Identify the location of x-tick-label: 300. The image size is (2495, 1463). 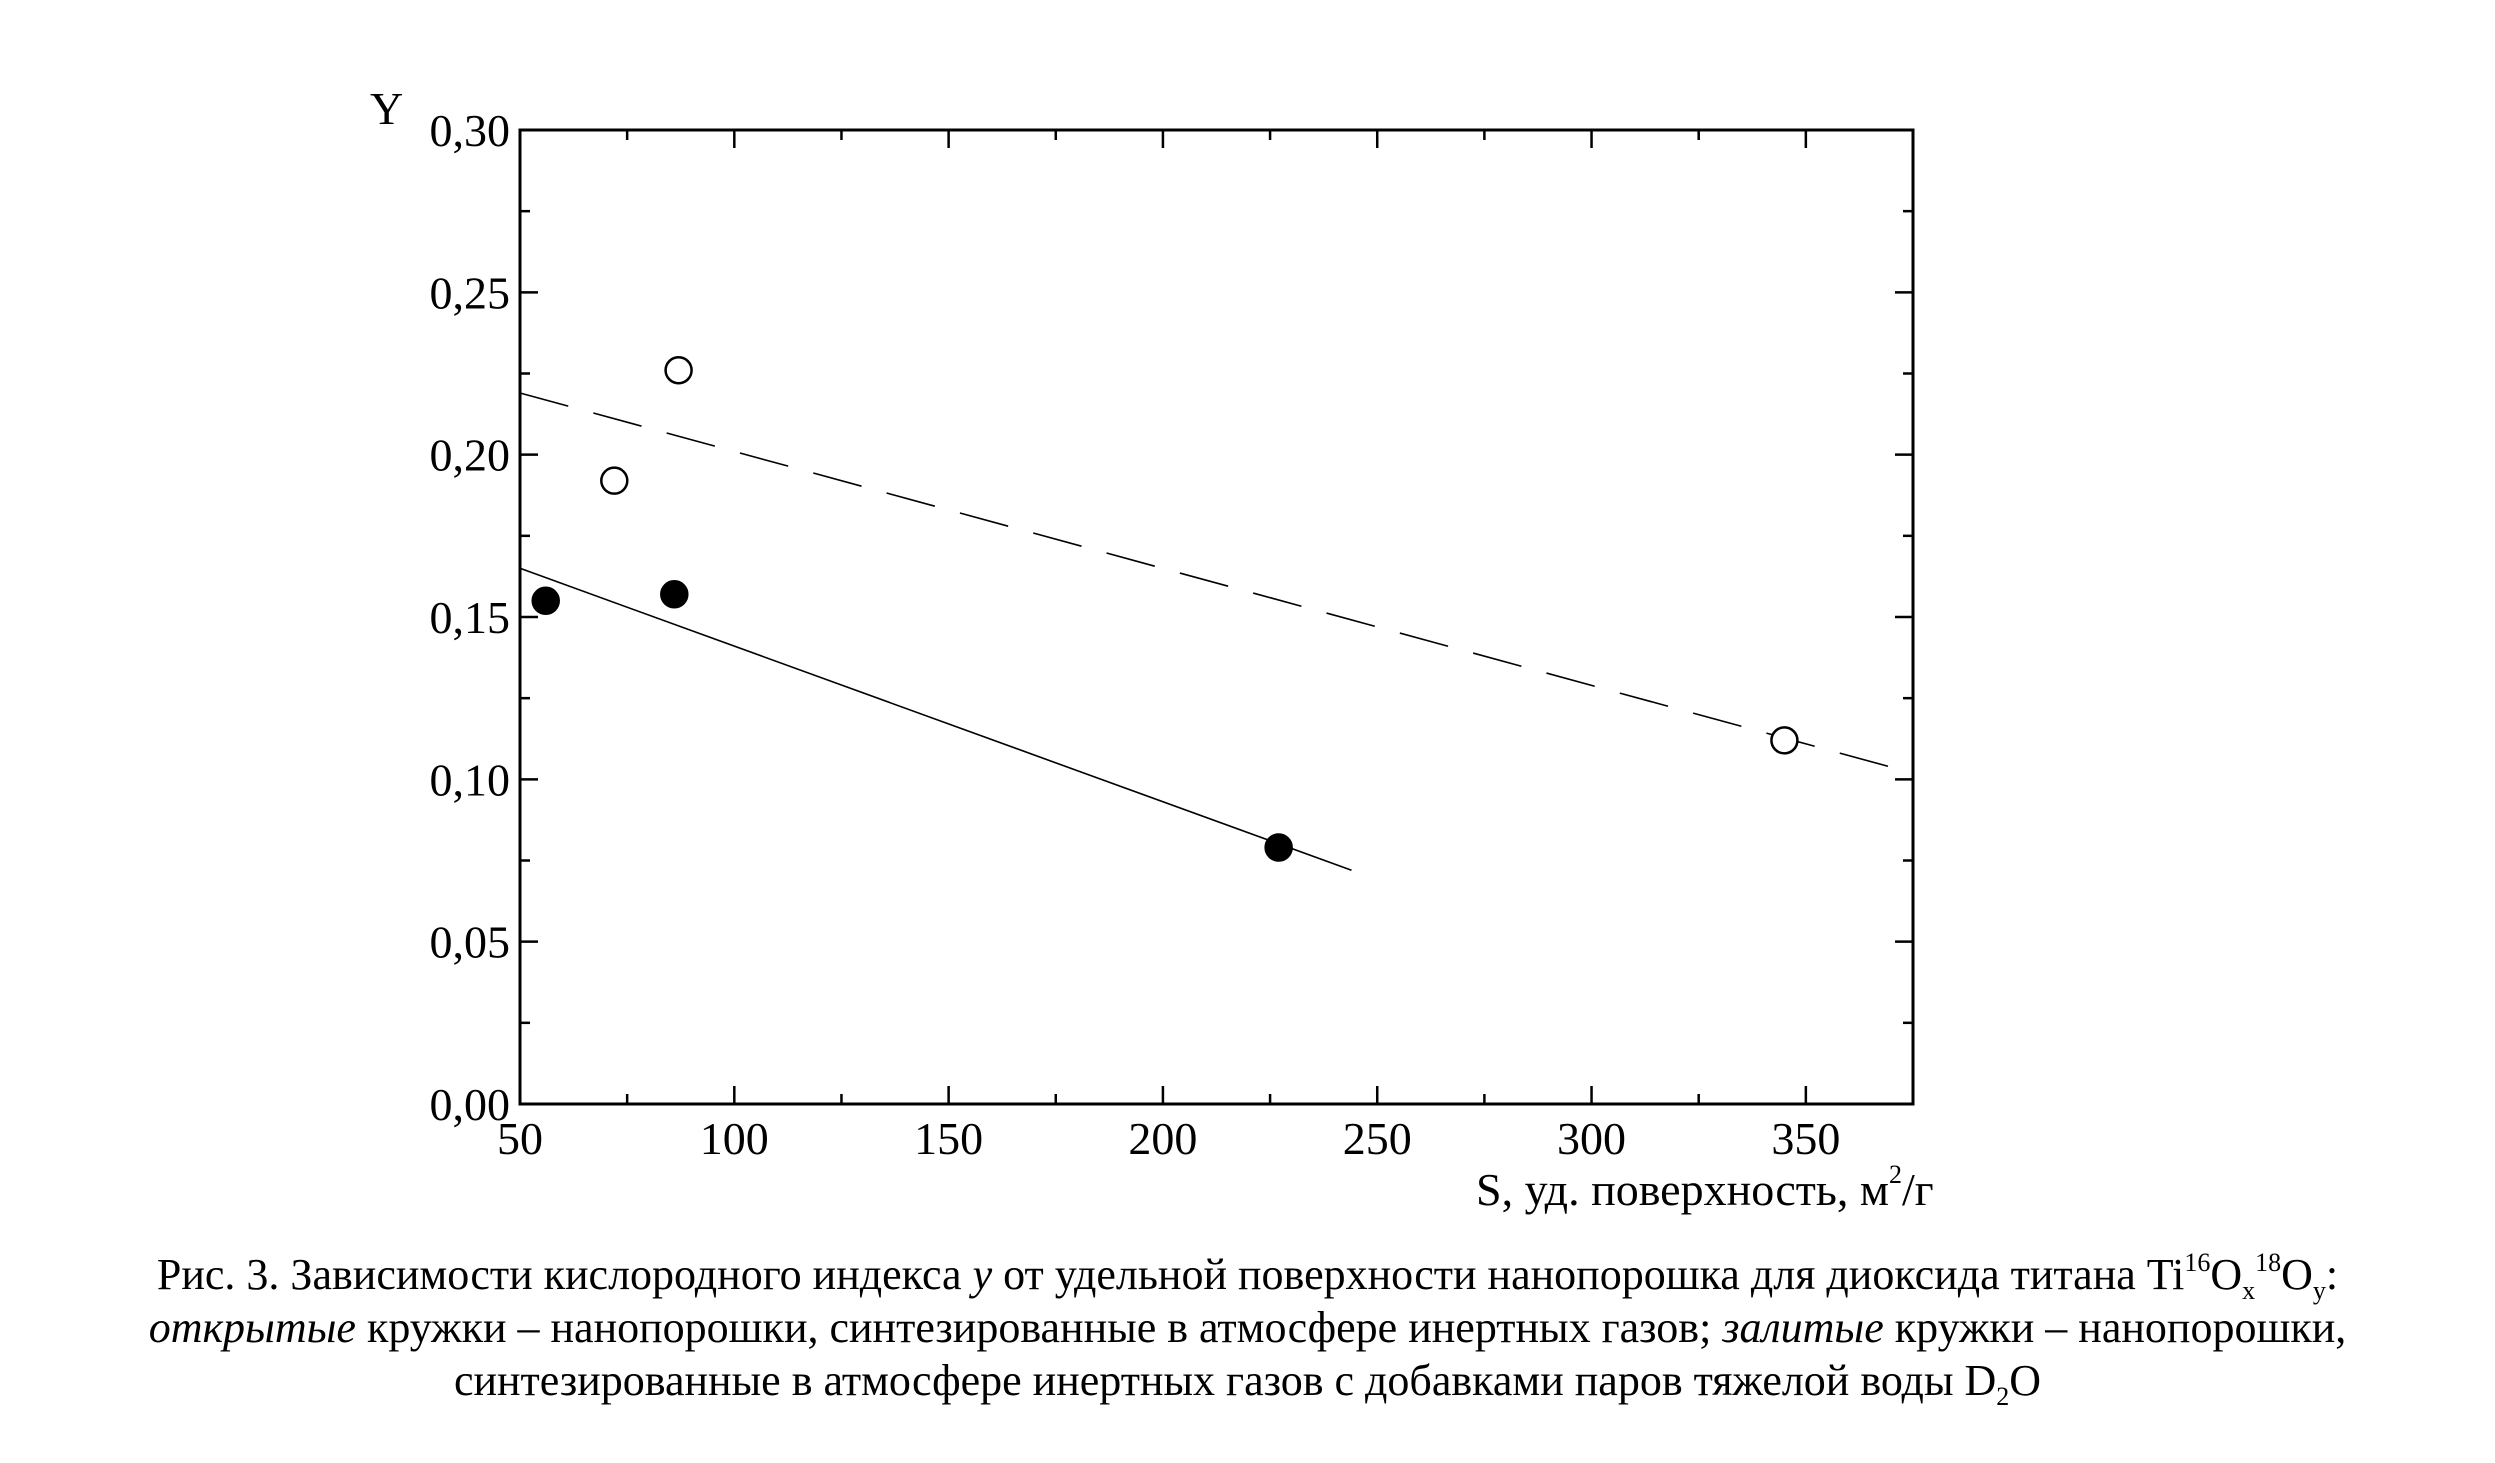
(1591, 1138).